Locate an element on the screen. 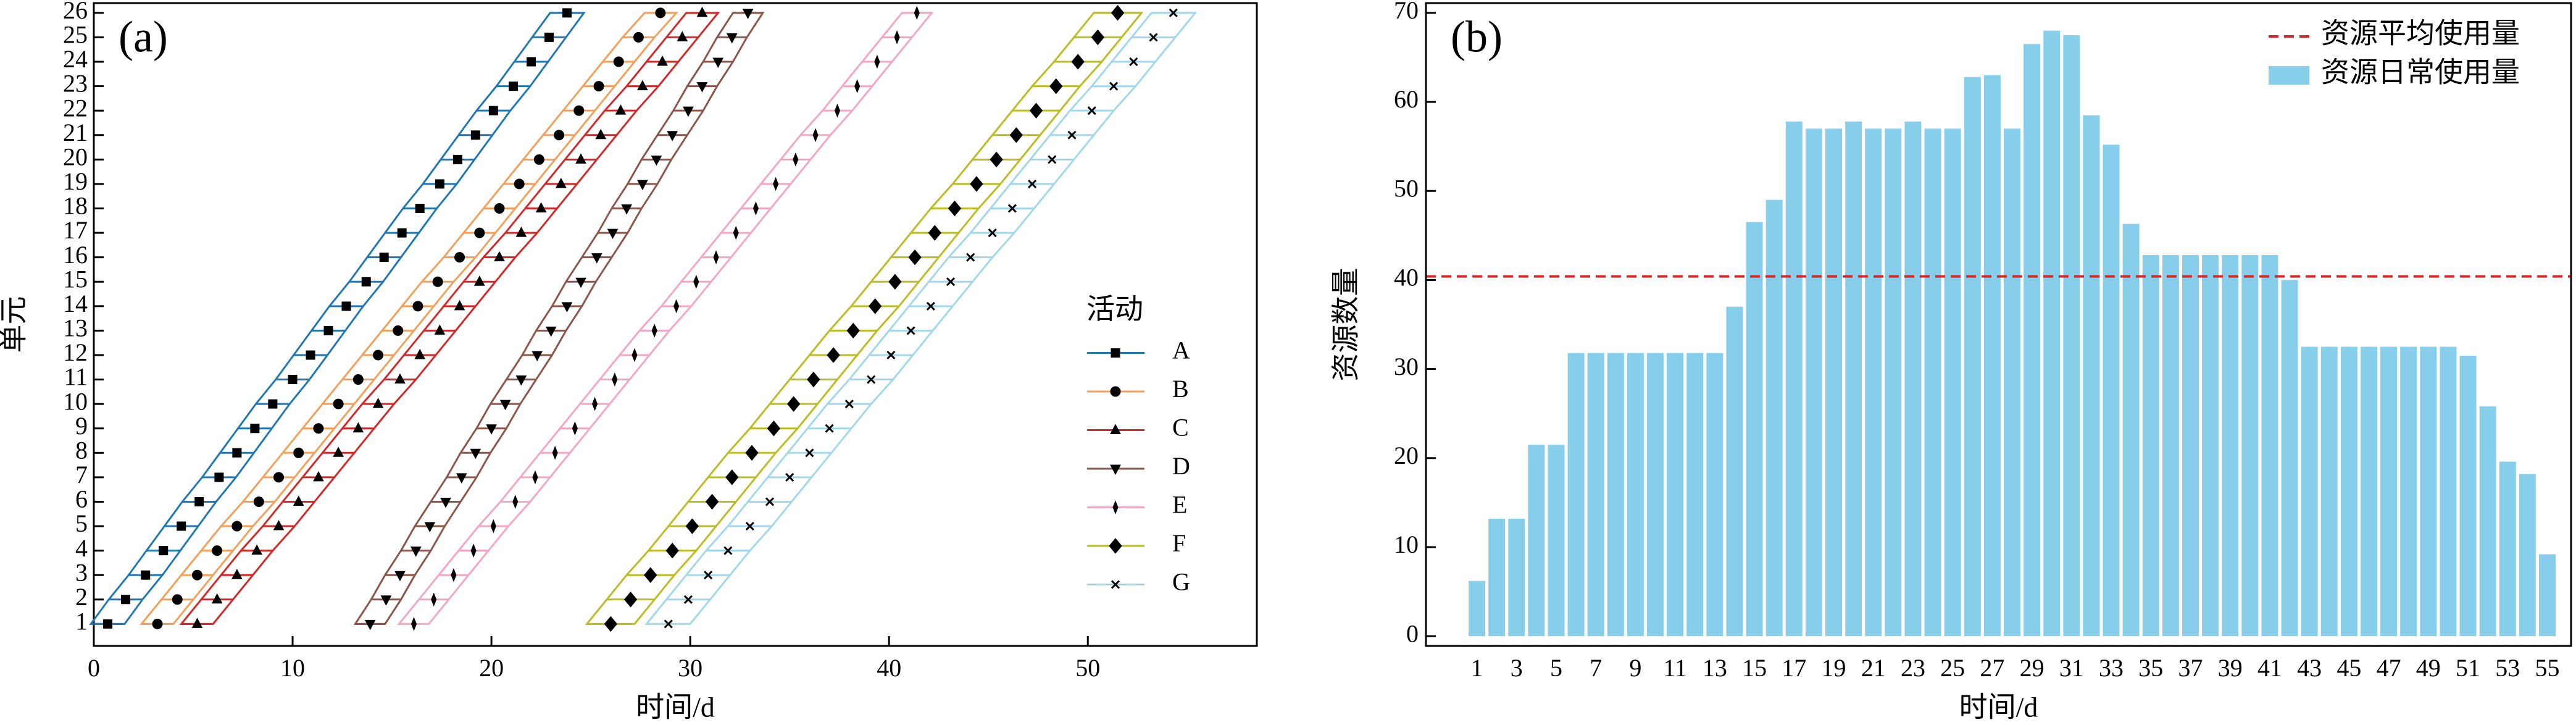 The width and height of the screenshot is (2576, 725). y-tick-label: 3 is located at coordinates (81, 572).